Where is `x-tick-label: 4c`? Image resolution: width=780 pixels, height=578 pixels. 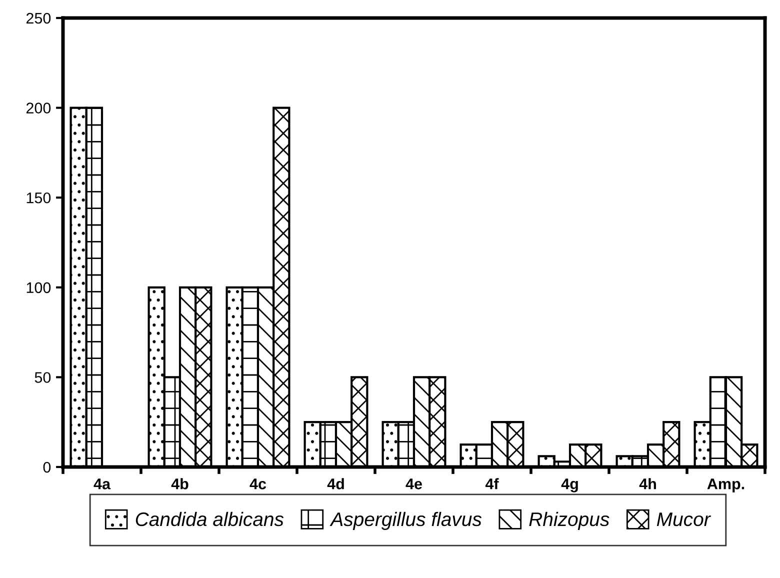 x-tick-label: 4c is located at coordinates (258, 484).